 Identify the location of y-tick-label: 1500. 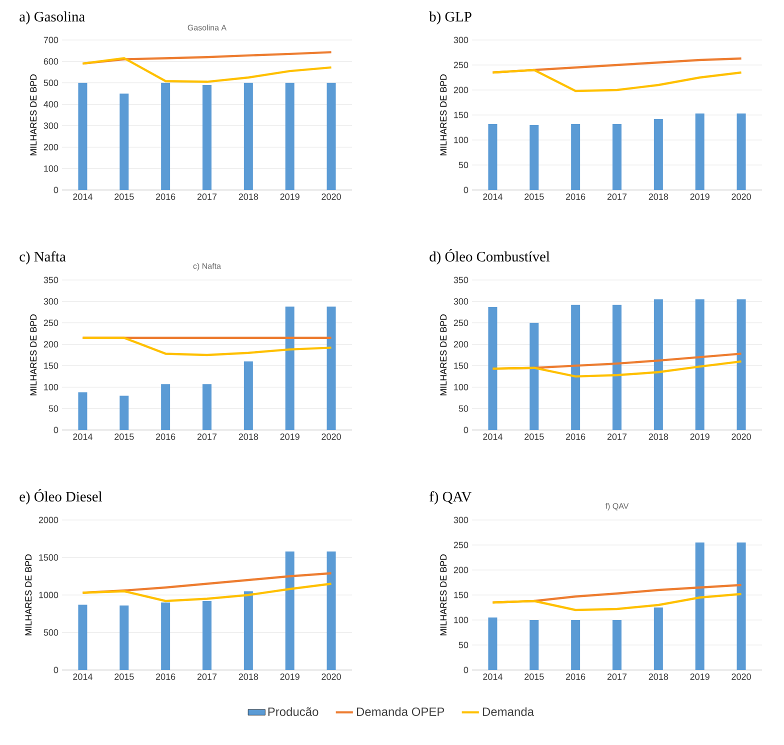
(48, 557).